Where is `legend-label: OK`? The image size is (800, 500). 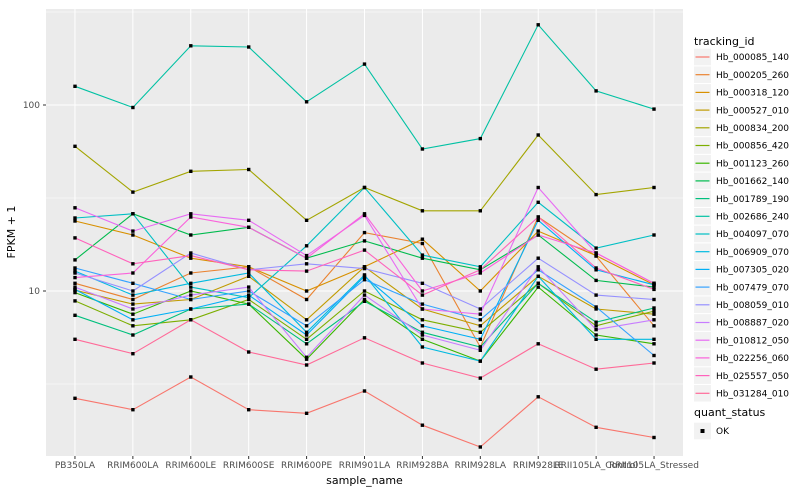
legend-label: OK is located at coordinates (723, 432).